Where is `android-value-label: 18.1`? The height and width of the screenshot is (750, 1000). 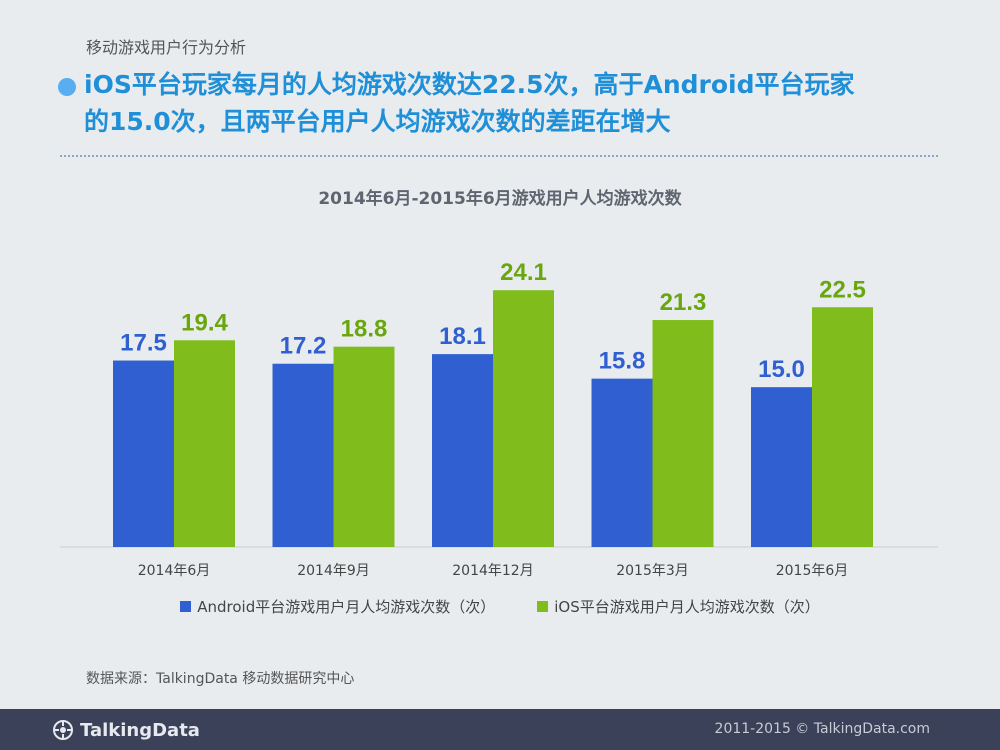 android-value-label: 18.1 is located at coordinates (462, 336).